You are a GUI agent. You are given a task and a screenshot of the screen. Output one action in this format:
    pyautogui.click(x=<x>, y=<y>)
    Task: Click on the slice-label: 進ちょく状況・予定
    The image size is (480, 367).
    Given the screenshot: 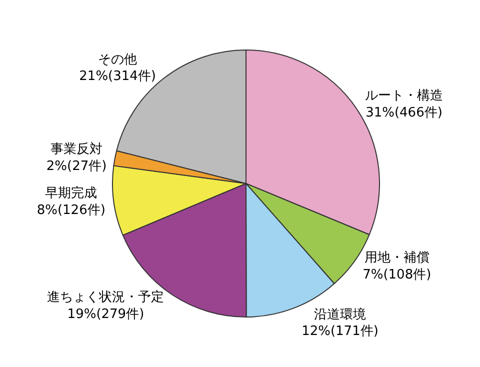 What is the action you would take?
    pyautogui.click(x=105, y=297)
    